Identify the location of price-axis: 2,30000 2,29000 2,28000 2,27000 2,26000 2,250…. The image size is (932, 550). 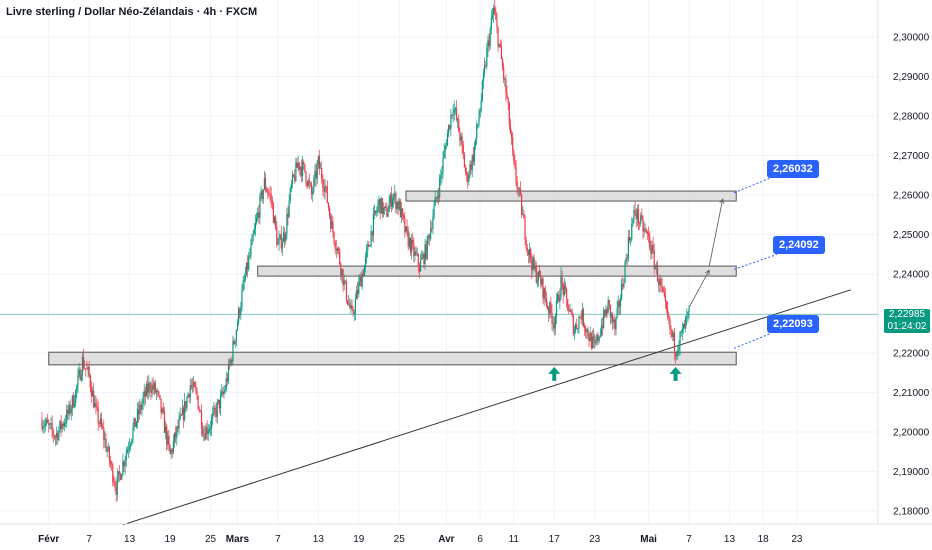
(903, 262).